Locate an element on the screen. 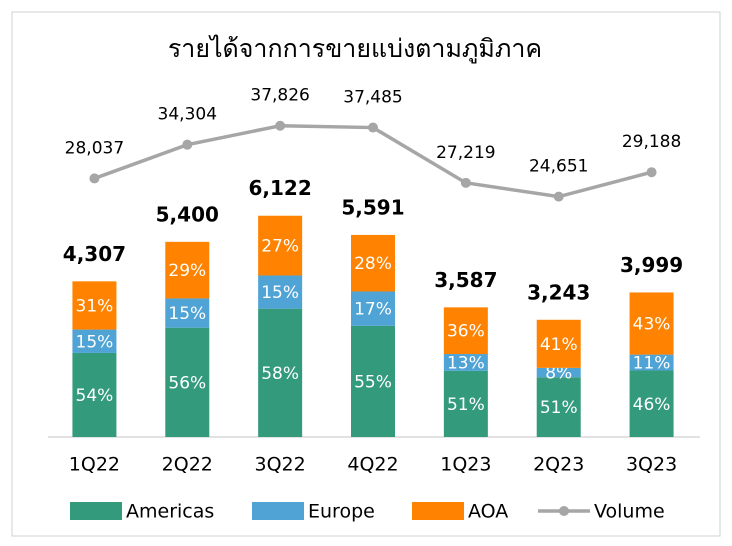 The width and height of the screenshot is (732, 546). segment-label: 55% is located at coordinates (373, 382).